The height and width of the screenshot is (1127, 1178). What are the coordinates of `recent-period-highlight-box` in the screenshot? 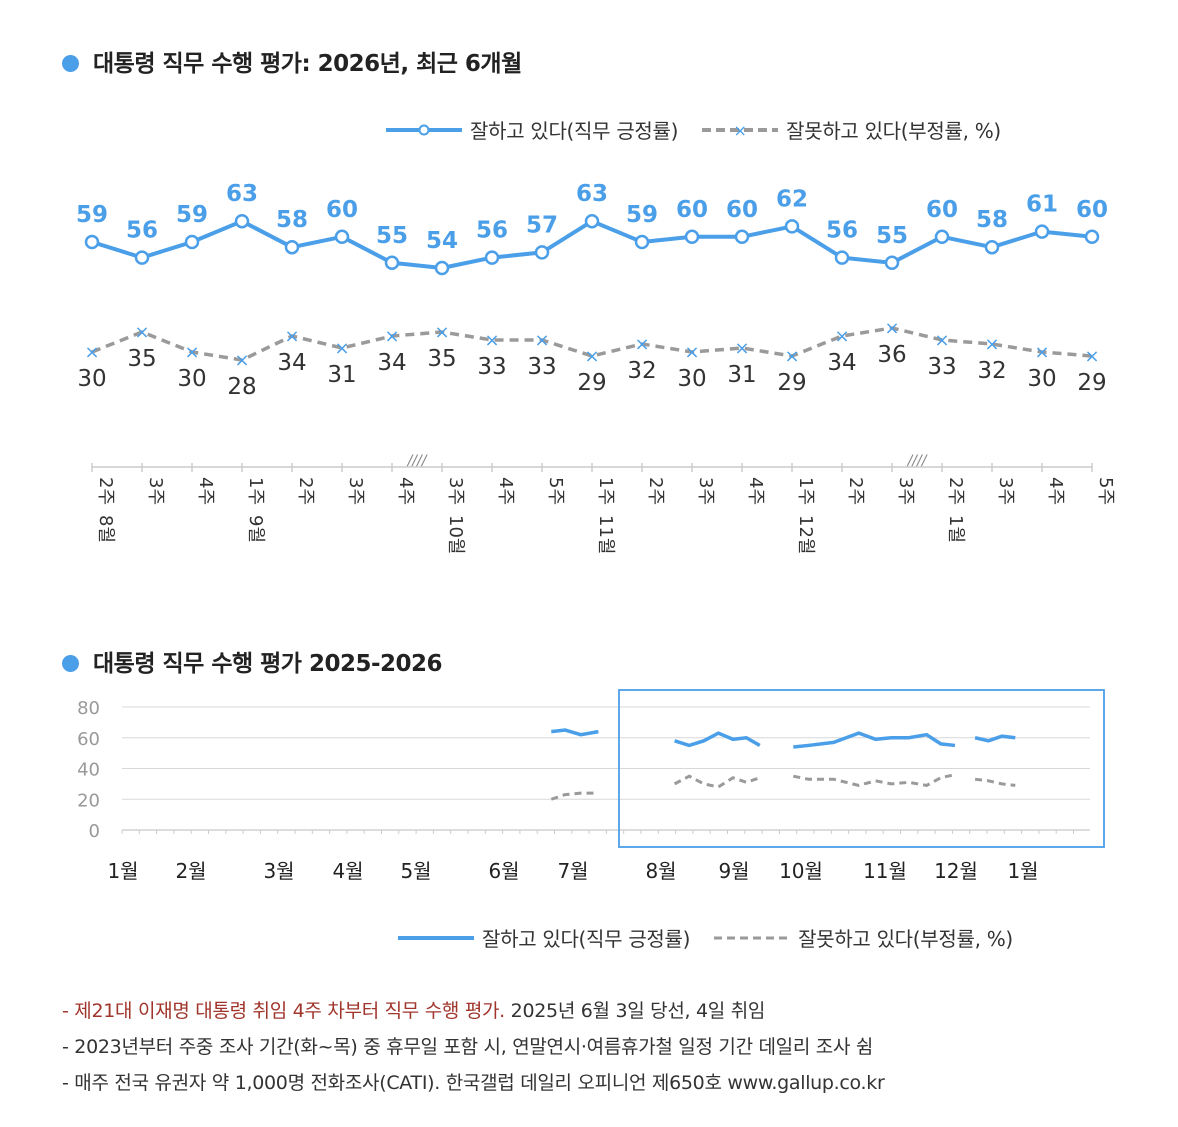 It's located at (861, 768).